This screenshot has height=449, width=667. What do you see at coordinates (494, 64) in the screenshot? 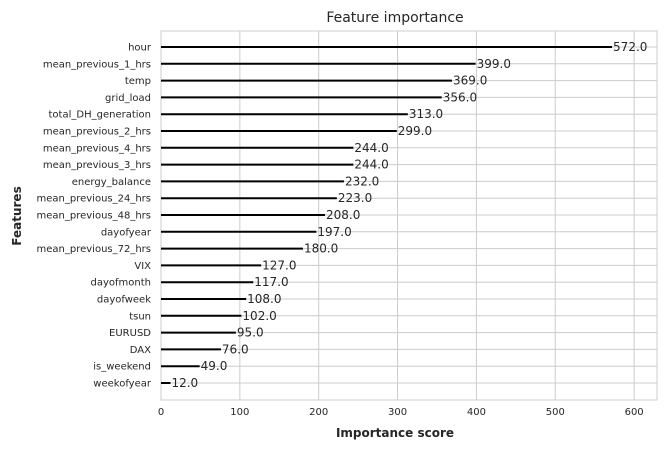
I see `value-label-mean_previous_1_hrs: 399.0` at bounding box center [494, 64].